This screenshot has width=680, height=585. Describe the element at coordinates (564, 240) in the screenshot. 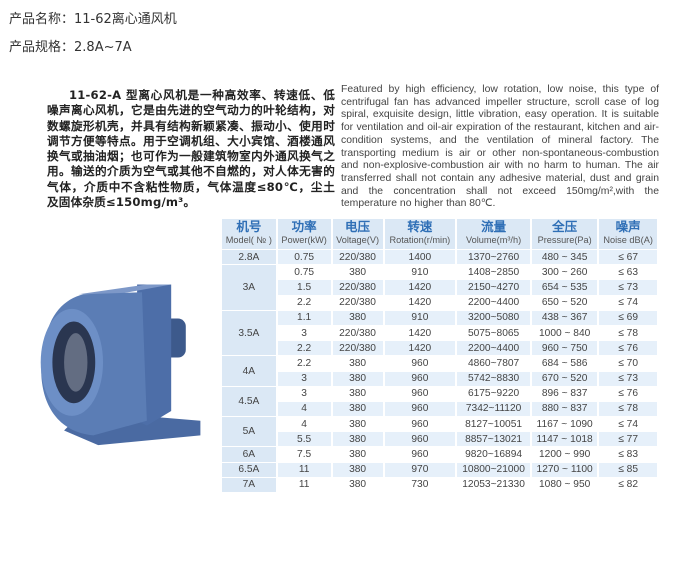

I see `column-header-en: Pressure(Pa)` at that location.